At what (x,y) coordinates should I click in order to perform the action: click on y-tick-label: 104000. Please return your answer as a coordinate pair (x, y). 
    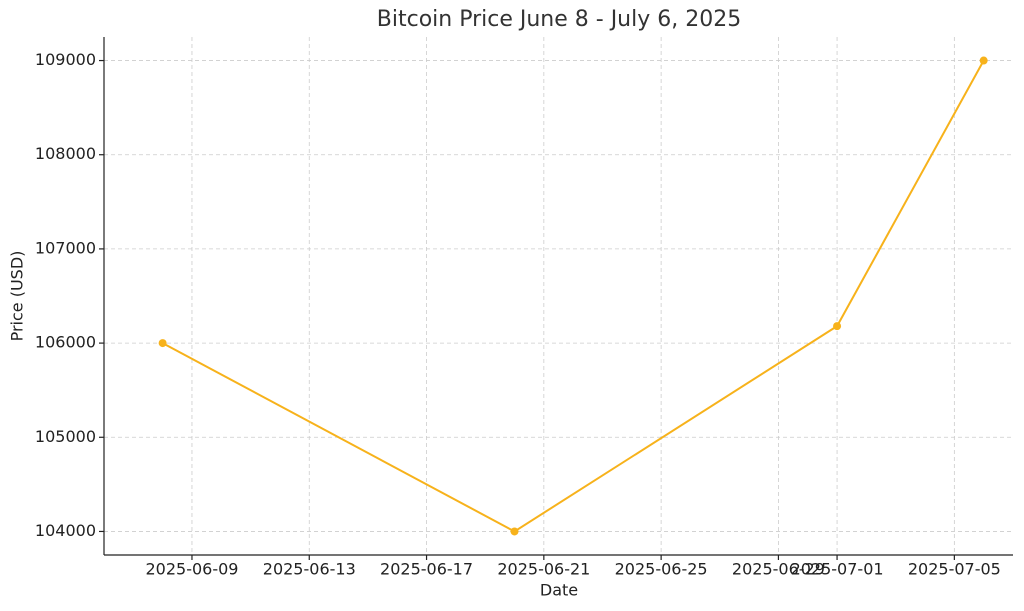
    Looking at the image, I should click on (65, 530).